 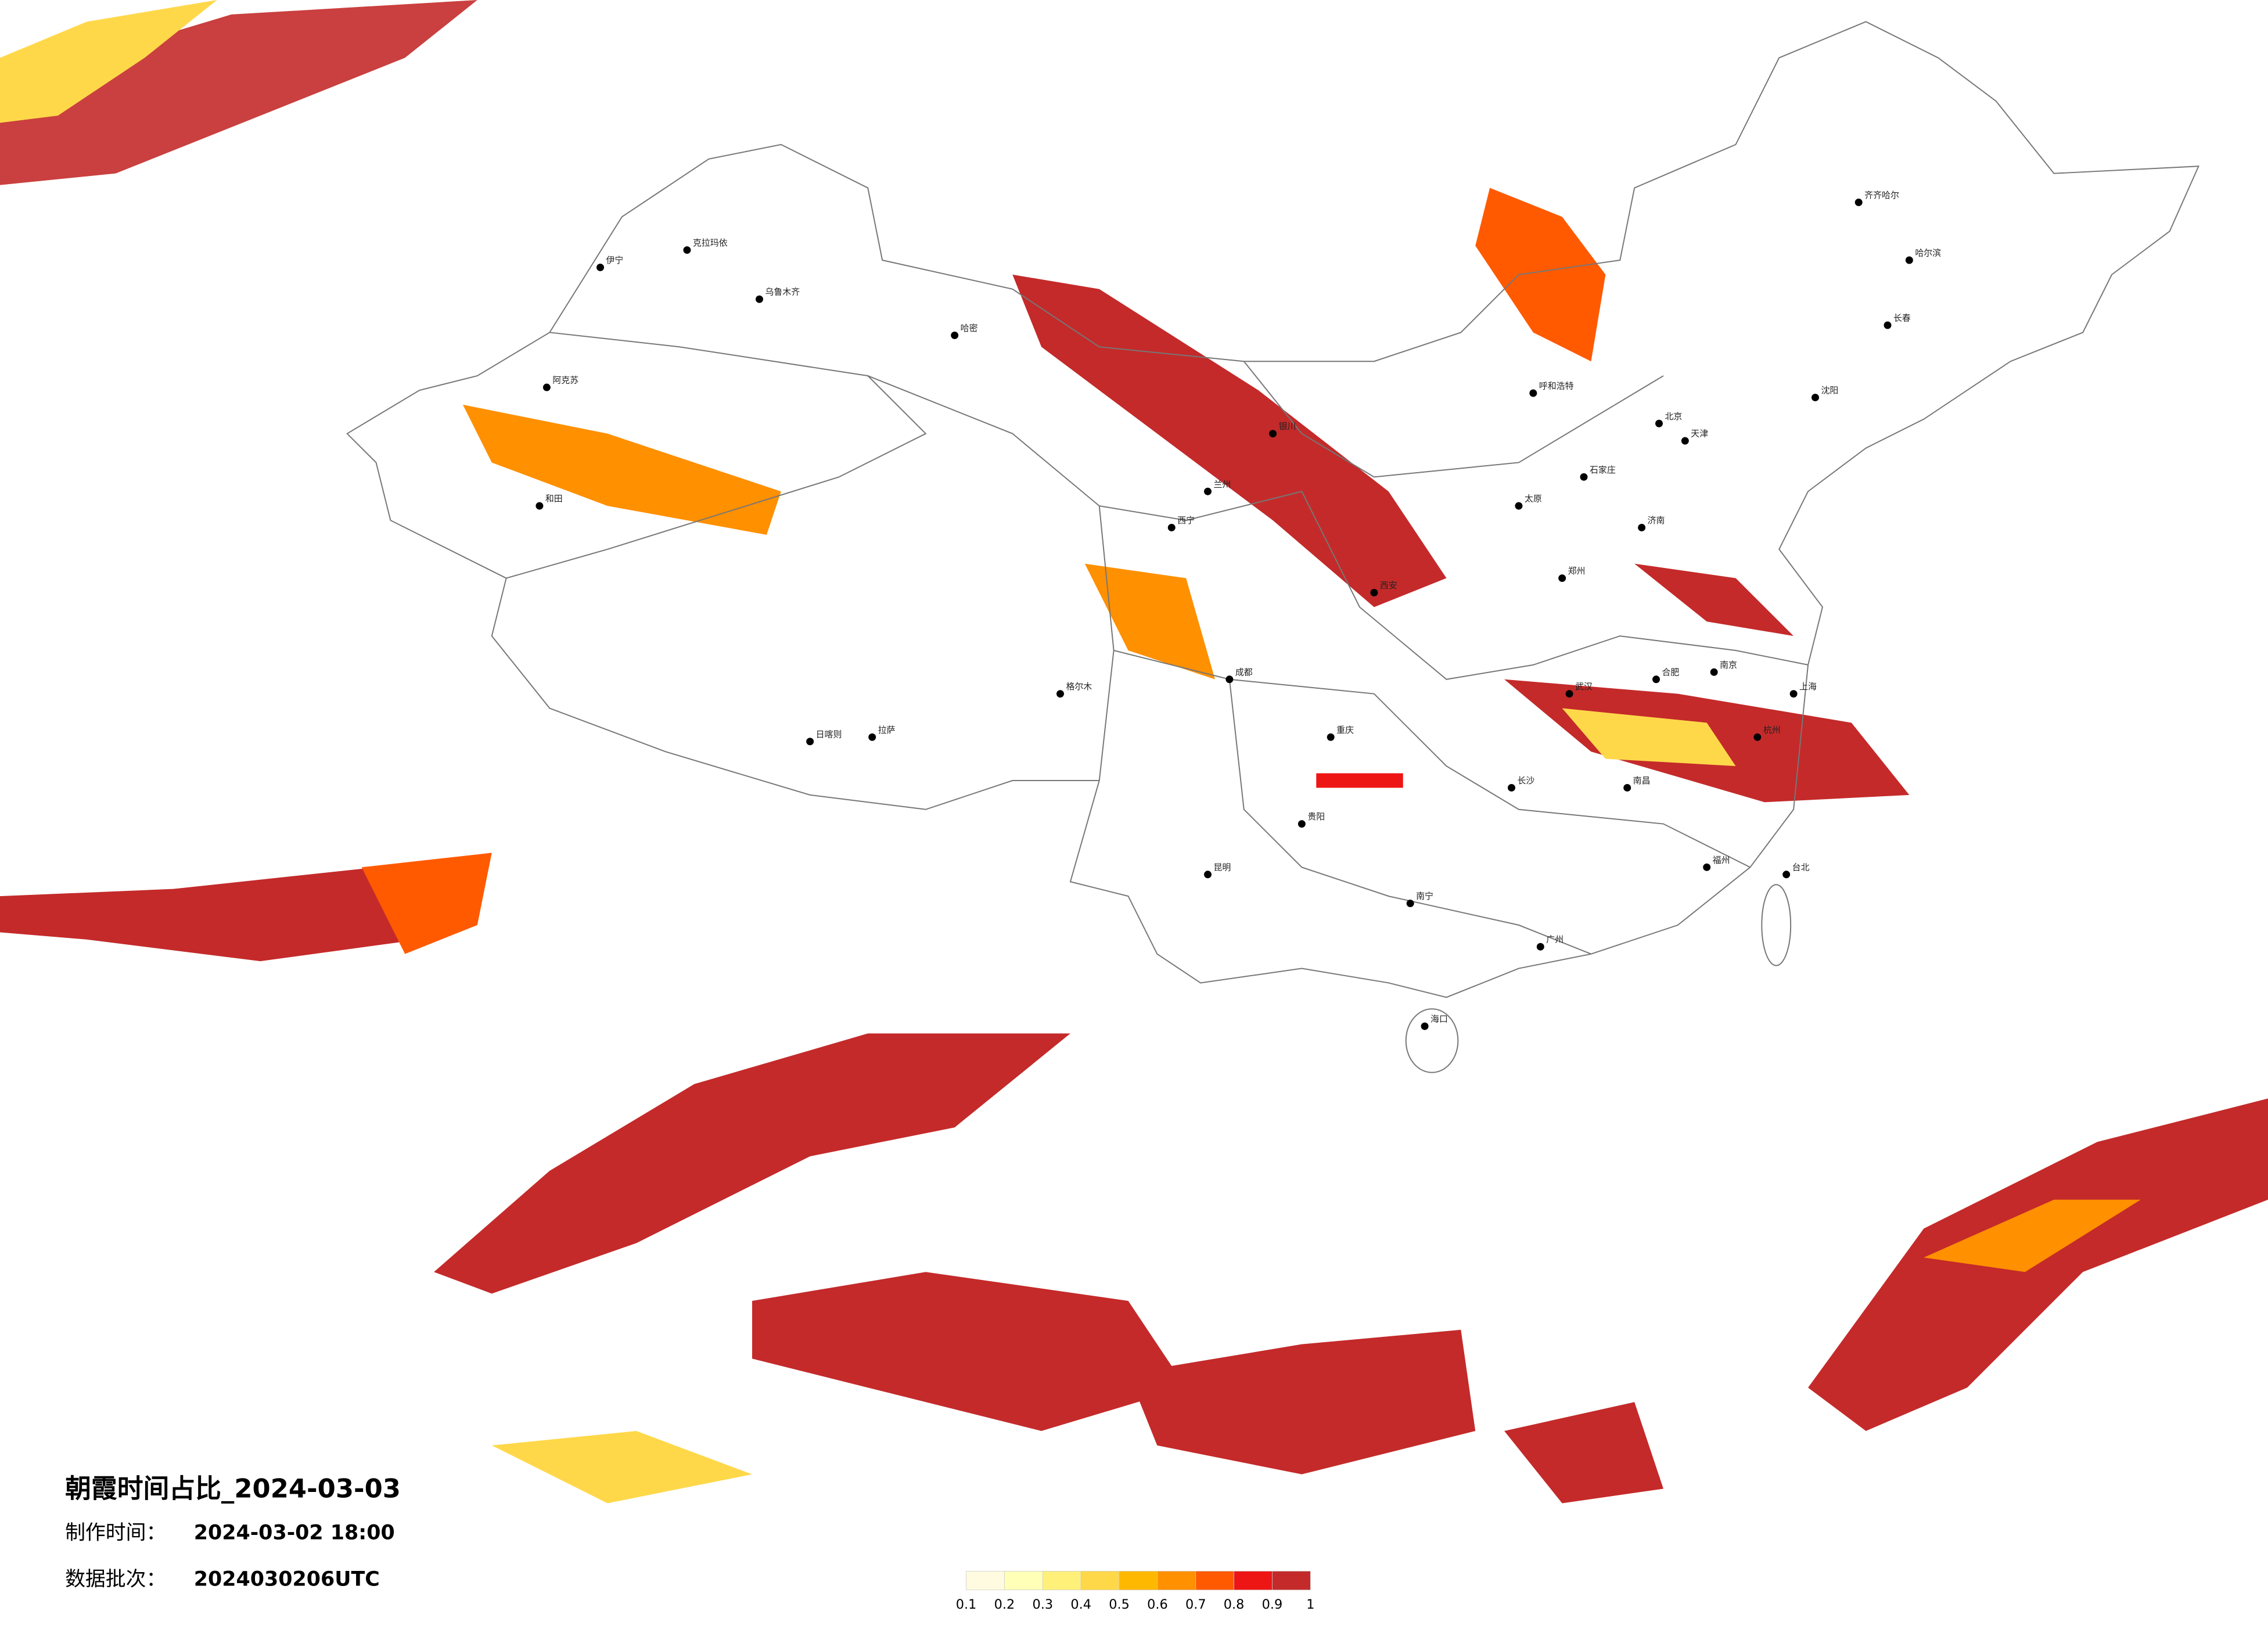 I want to click on city-label: 福州, so click(x=1721, y=860).